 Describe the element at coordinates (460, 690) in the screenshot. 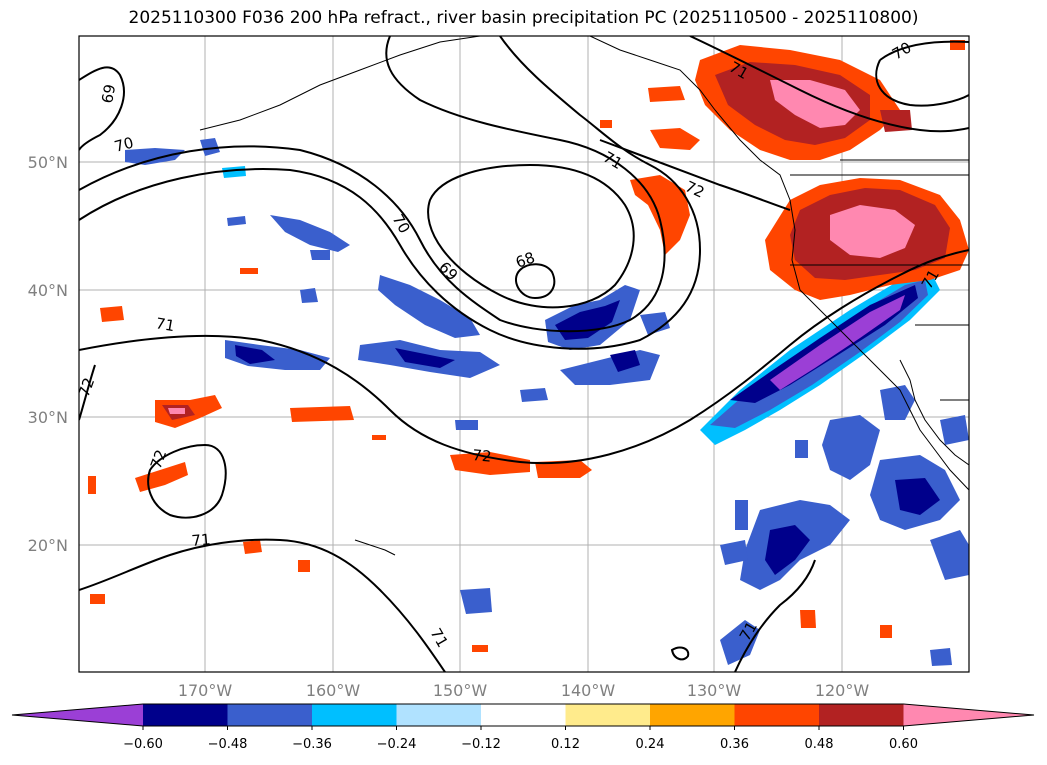

I see `lon-label-150w: 150°W` at that location.